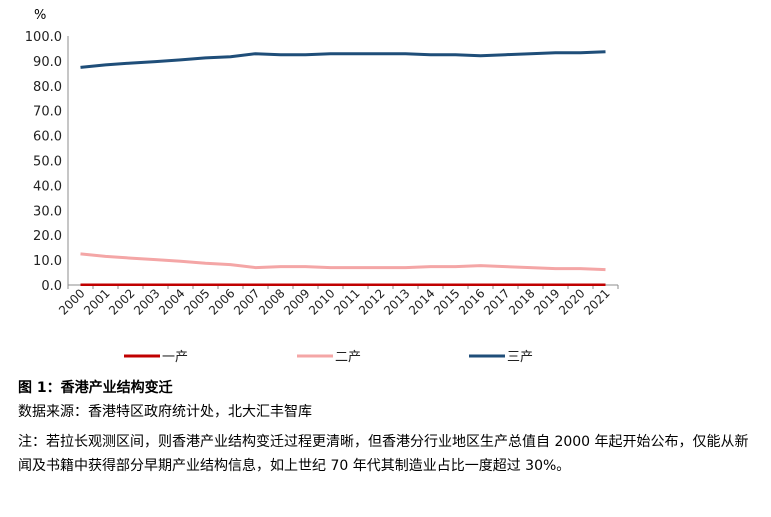 The image size is (771, 517). What do you see at coordinates (196, 301) in the screenshot?
I see `x-tick-label: 2005` at bounding box center [196, 301].